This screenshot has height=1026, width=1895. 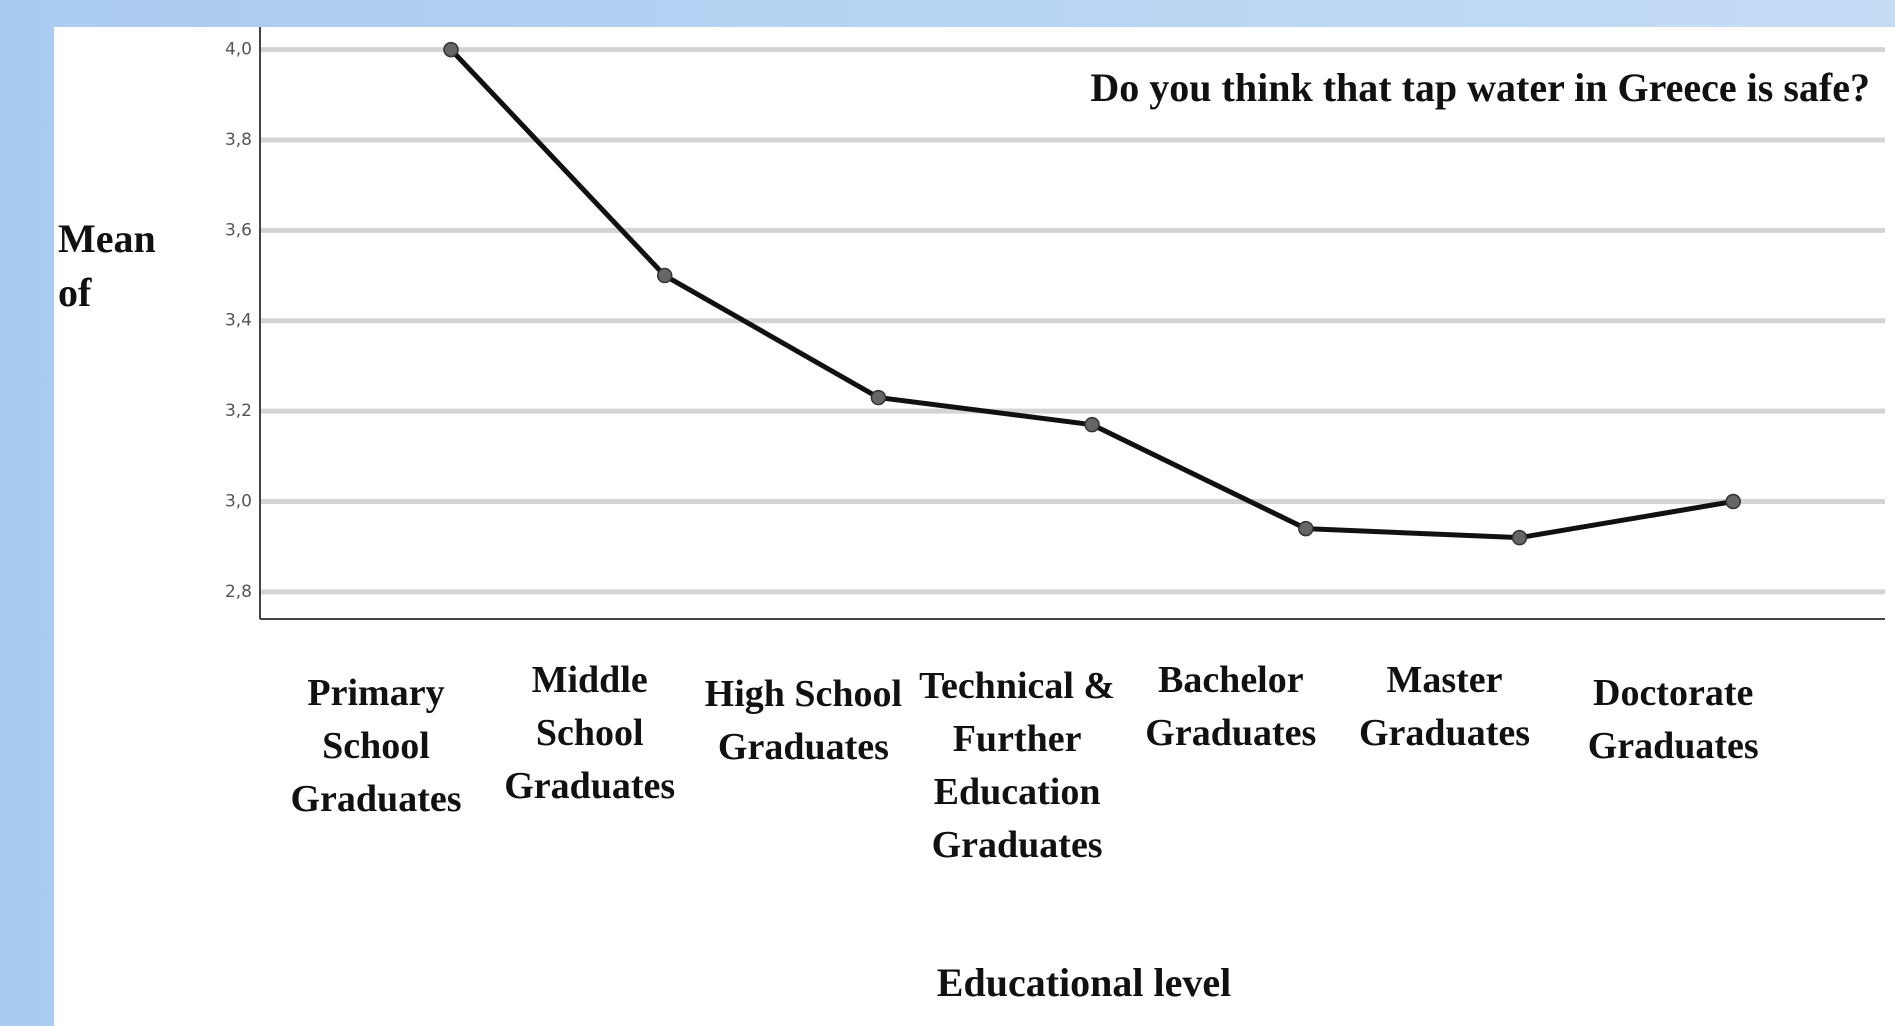 What do you see at coordinates (803, 720) in the screenshot?
I see `x-tick-label: High School Graduates` at bounding box center [803, 720].